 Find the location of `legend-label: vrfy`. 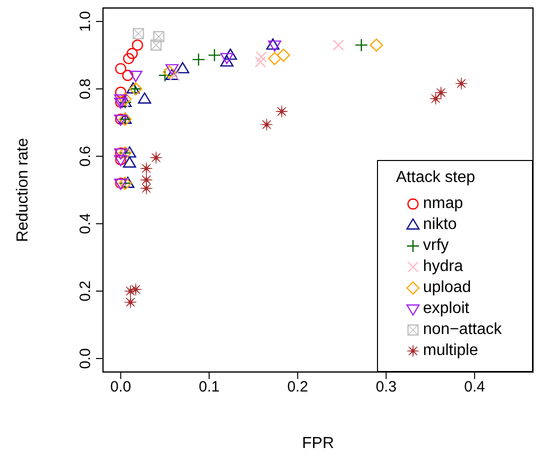

legend-label: vrfy is located at coordinates (436, 246).